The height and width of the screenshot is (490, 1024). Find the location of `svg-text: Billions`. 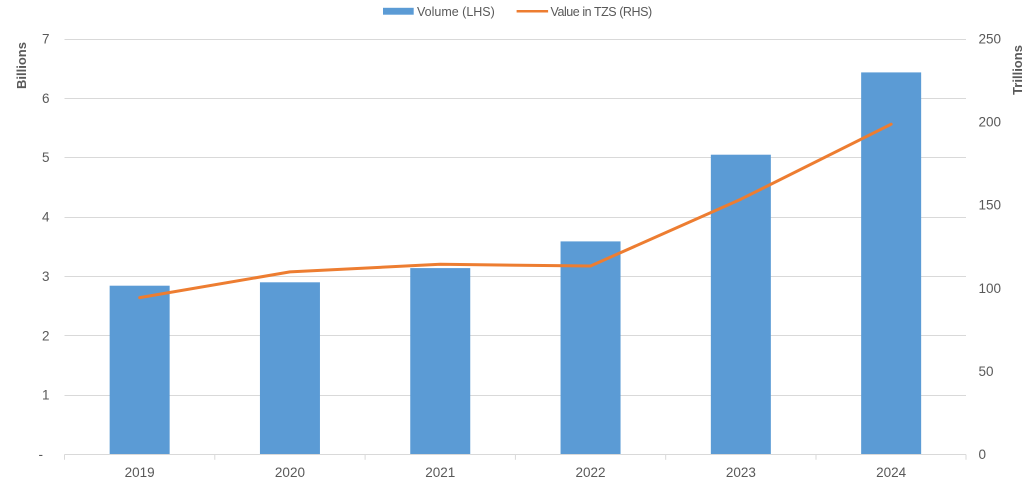

svg-text: Billions is located at coordinates (21, 65).